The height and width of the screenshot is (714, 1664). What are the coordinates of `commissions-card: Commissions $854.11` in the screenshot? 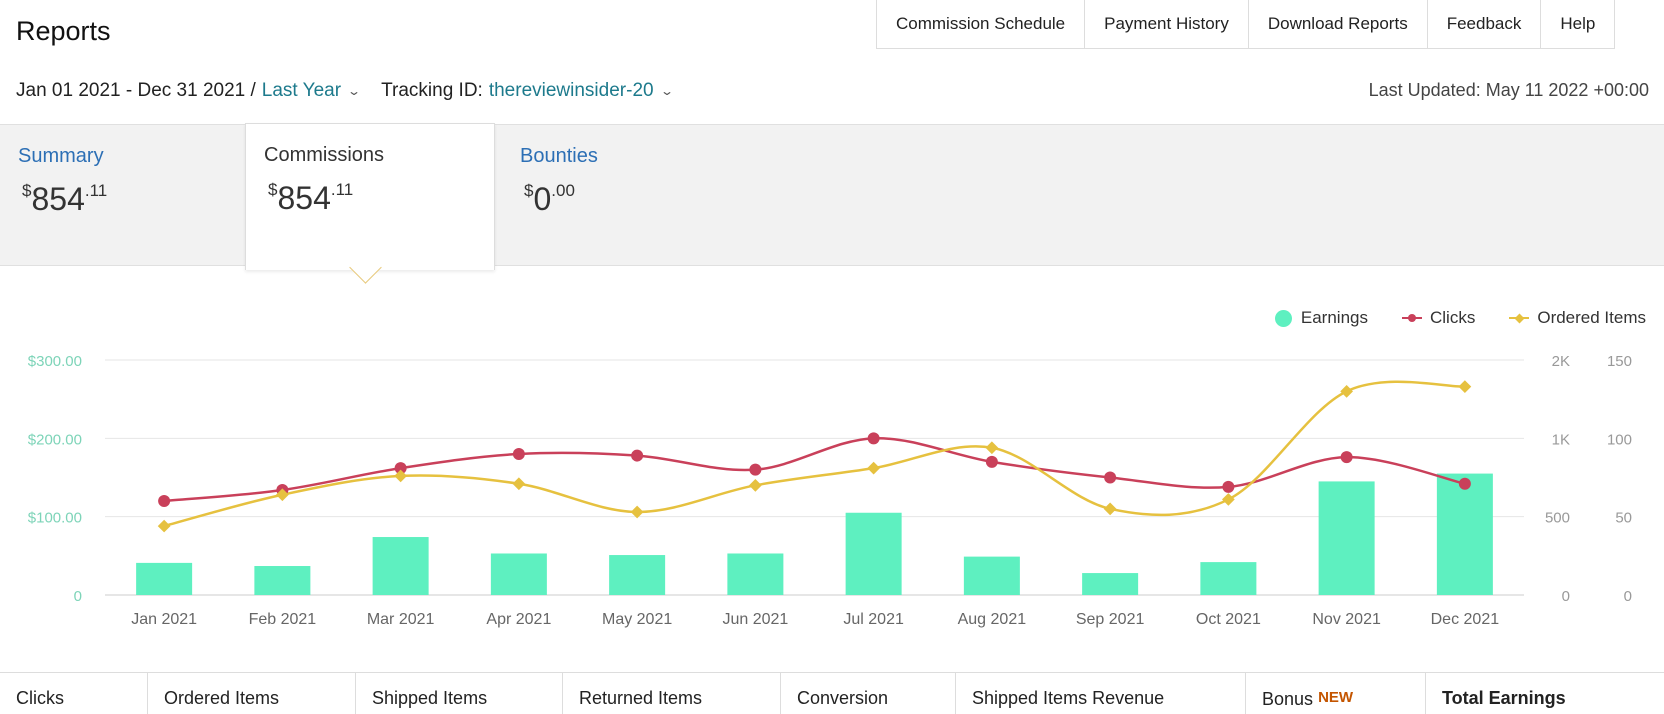 It's located at (370, 196).